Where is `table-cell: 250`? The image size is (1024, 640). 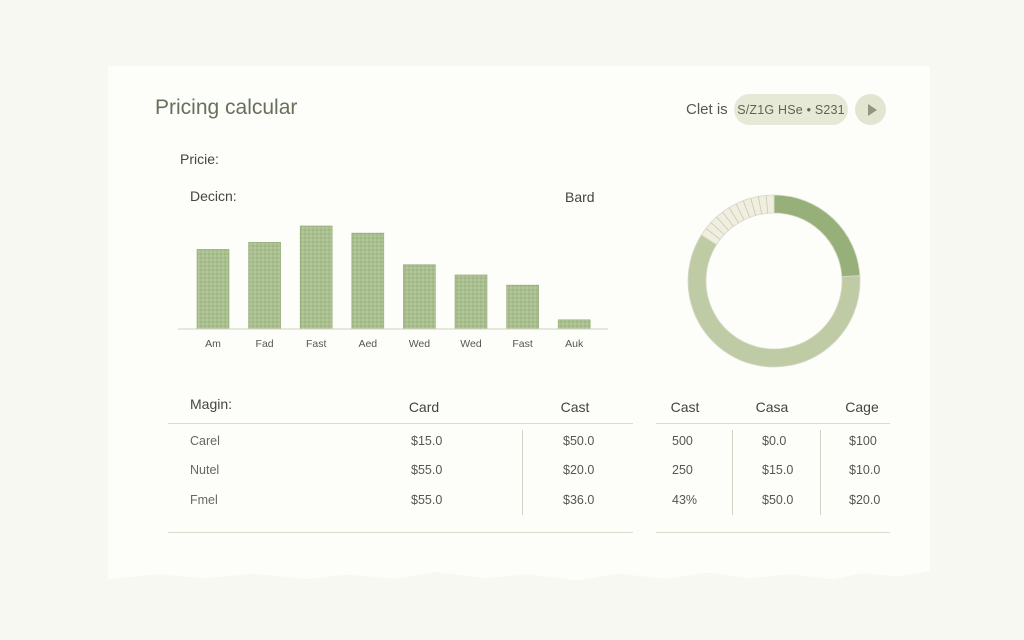 table-cell: 250 is located at coordinates (682, 470).